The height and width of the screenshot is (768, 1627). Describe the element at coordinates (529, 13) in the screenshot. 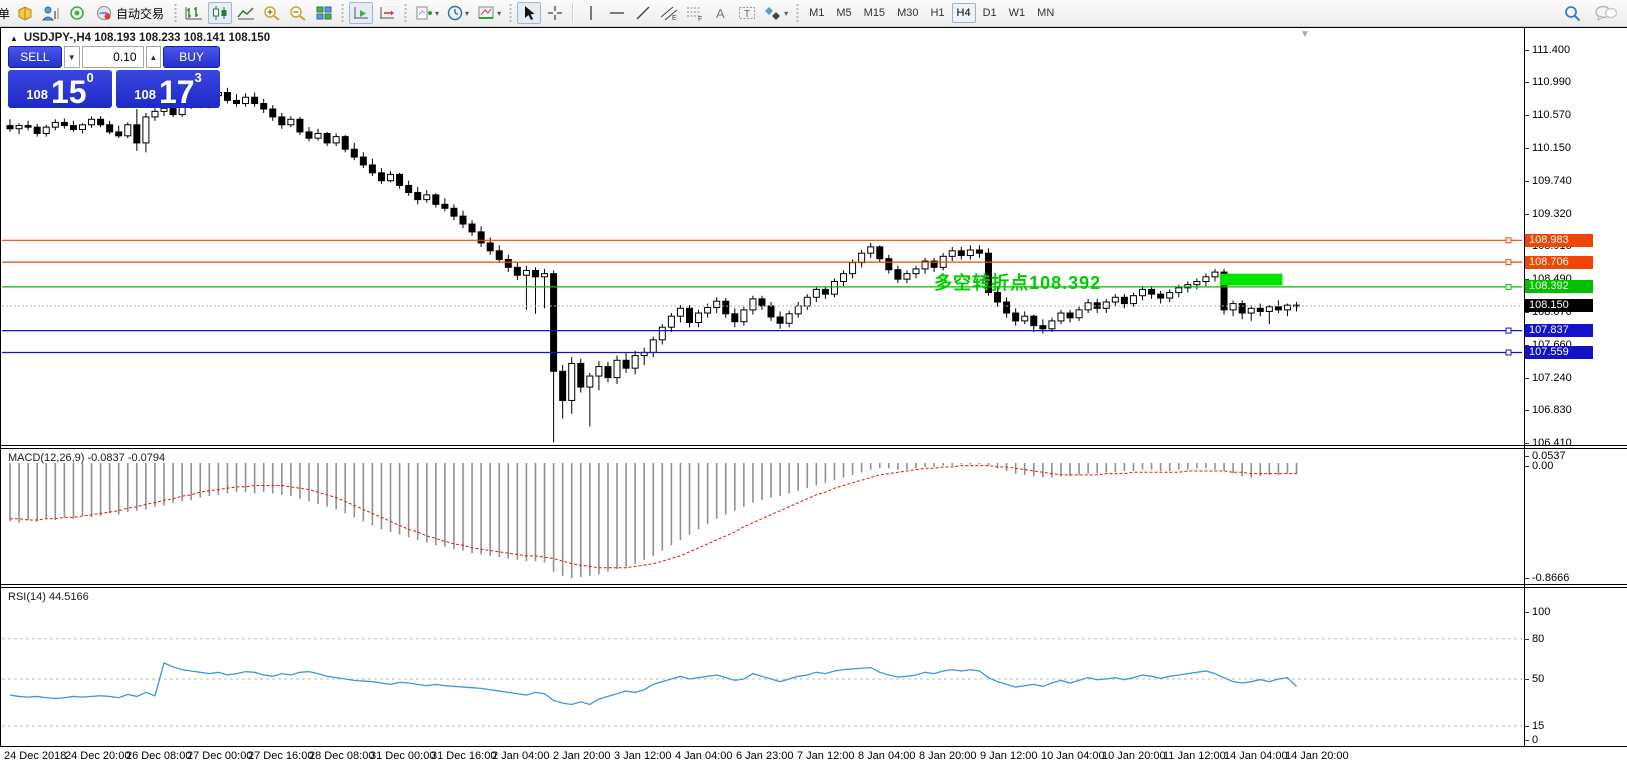

I see `cursor-tool-button` at that location.